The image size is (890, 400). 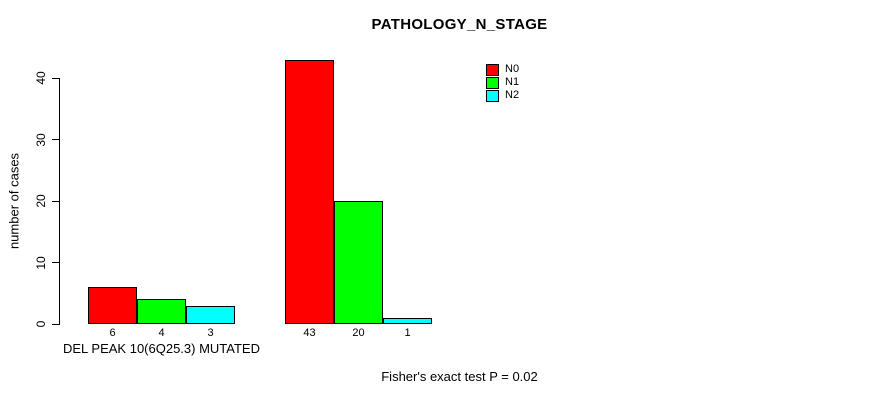 What do you see at coordinates (492, 69) in the screenshot?
I see `legend-swatch-n0` at bounding box center [492, 69].